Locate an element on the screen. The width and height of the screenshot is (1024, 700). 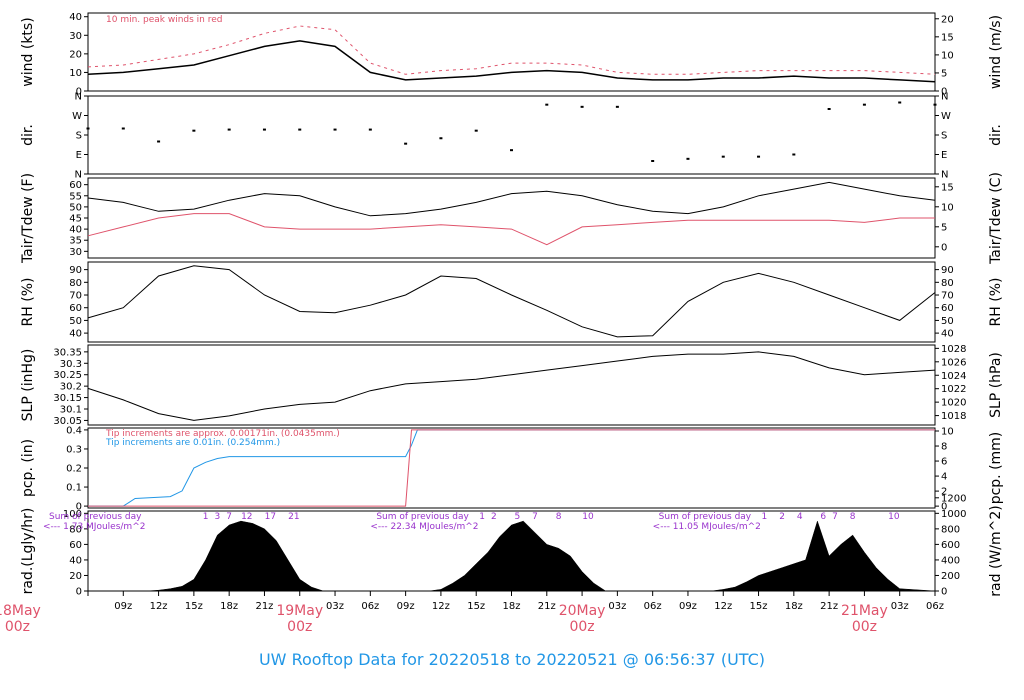
rad-hour-mark: 12 is located at coordinates (246, 517).